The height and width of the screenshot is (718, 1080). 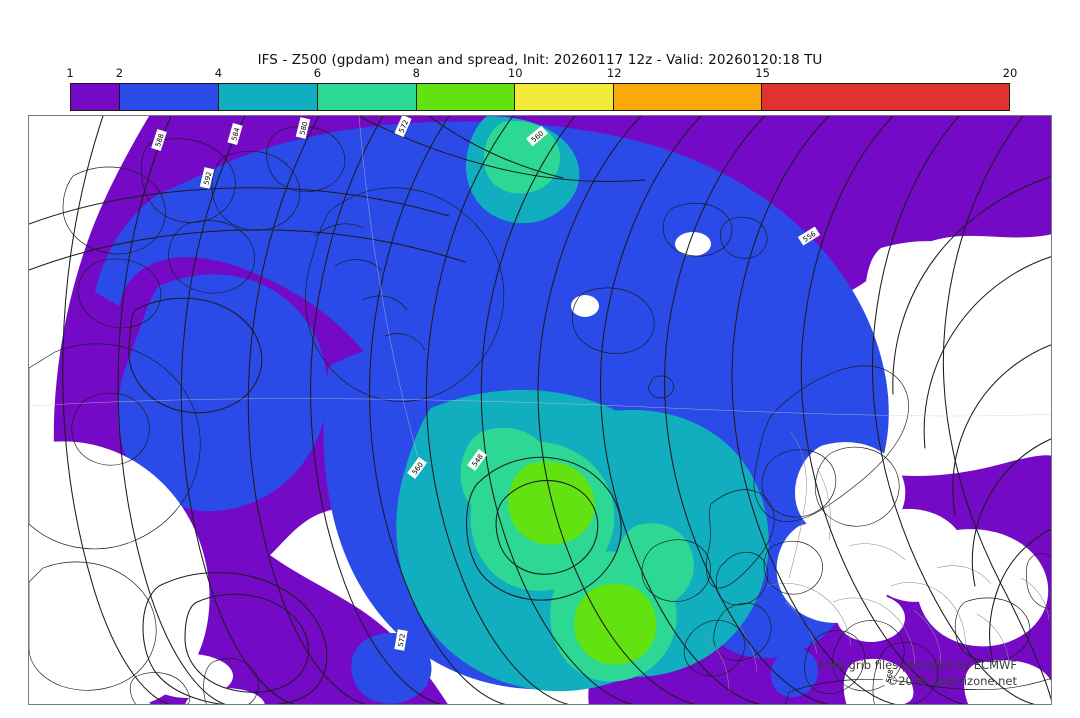 I want to click on colorbar-tick-15: 15, so click(x=762, y=73).